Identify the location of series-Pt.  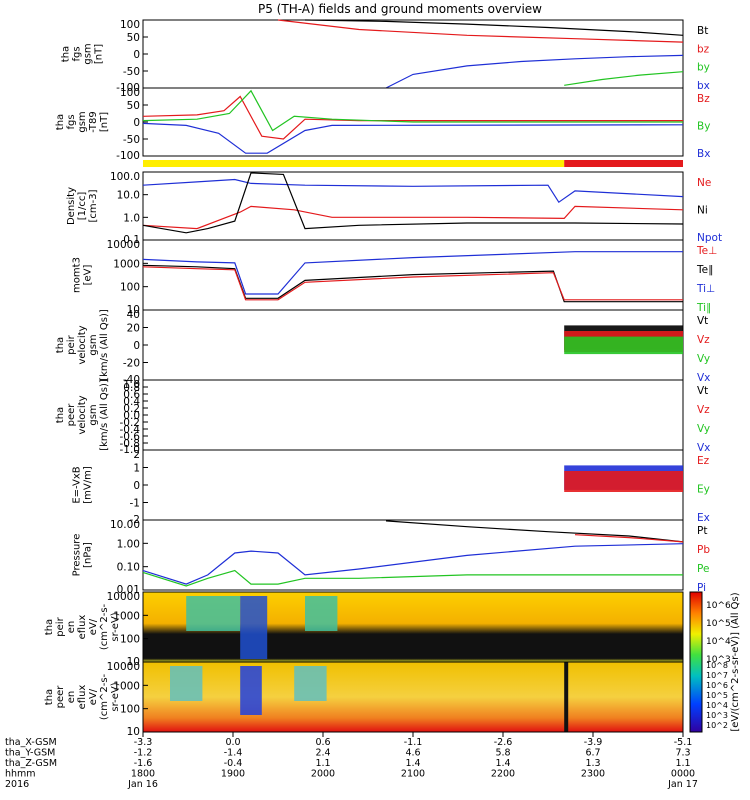
(534, 531).